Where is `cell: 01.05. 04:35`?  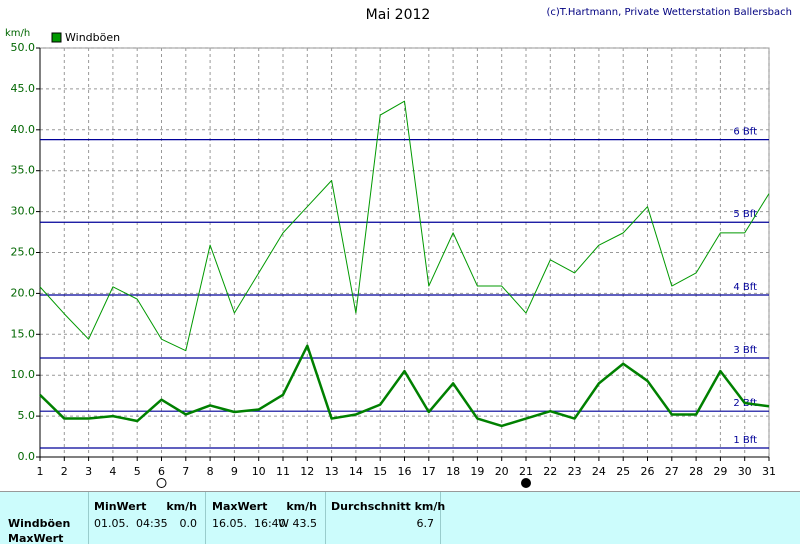
cell: 01.05. 04:35 is located at coordinates (131, 523).